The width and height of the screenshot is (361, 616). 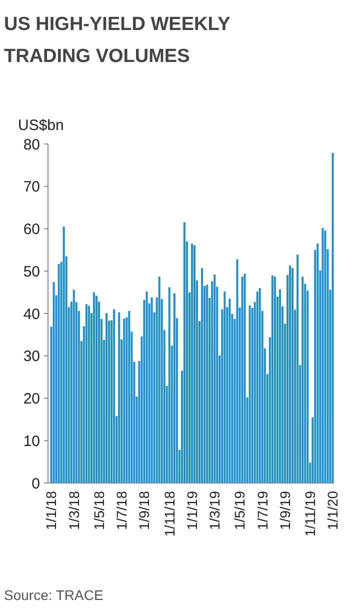 I want to click on x-tick-label: 1/5/19, so click(x=240, y=510).